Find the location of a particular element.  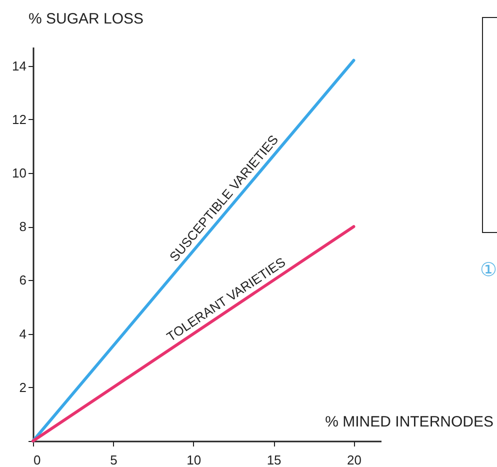

x-tick-label: 0 is located at coordinates (37, 459).